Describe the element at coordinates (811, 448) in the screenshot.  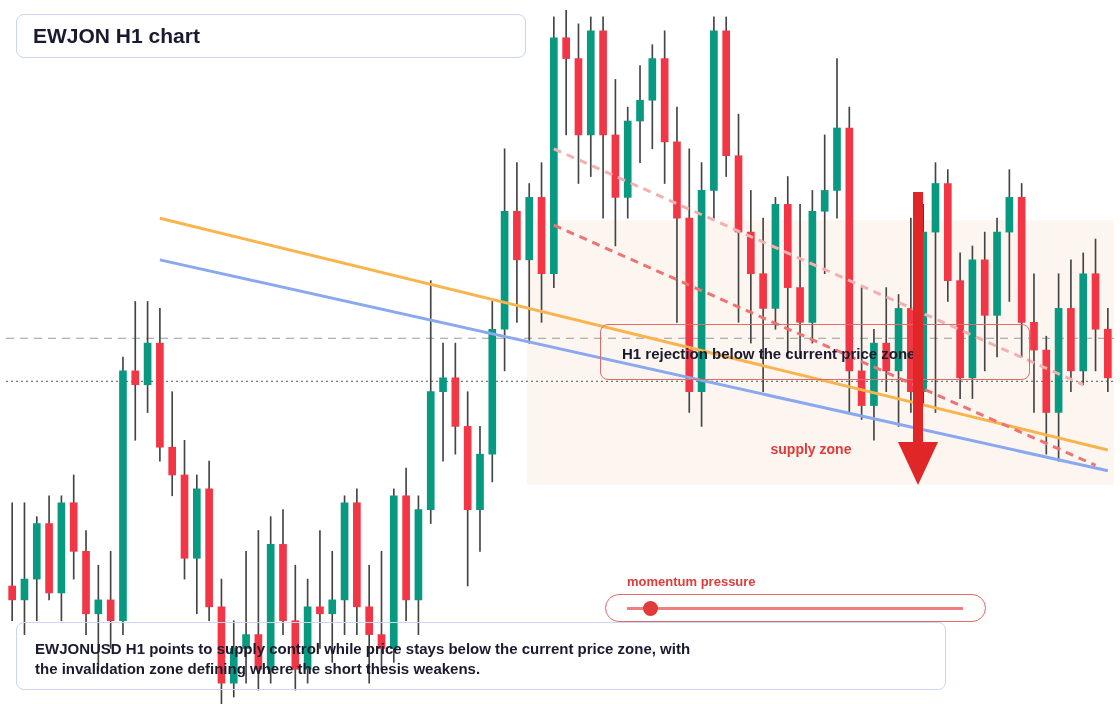
I see `band-label: supply zone` at that location.